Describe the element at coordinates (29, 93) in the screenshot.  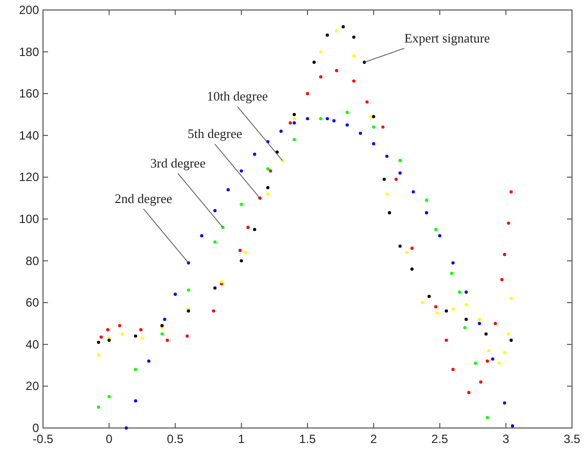
I see `y-tick-label: 160` at that location.